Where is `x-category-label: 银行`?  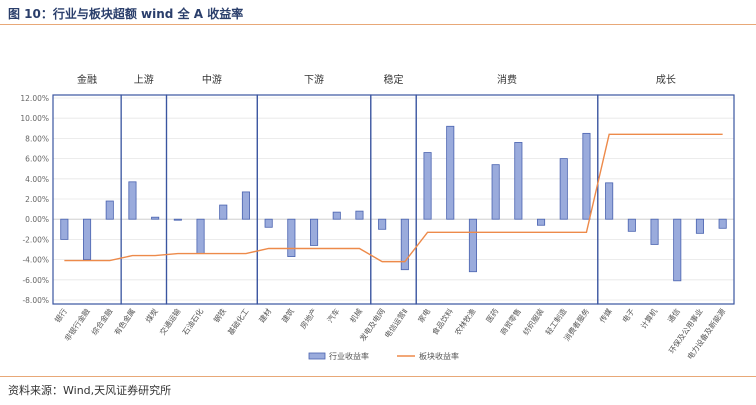 x-category-label: 银行 is located at coordinates (60, 315).